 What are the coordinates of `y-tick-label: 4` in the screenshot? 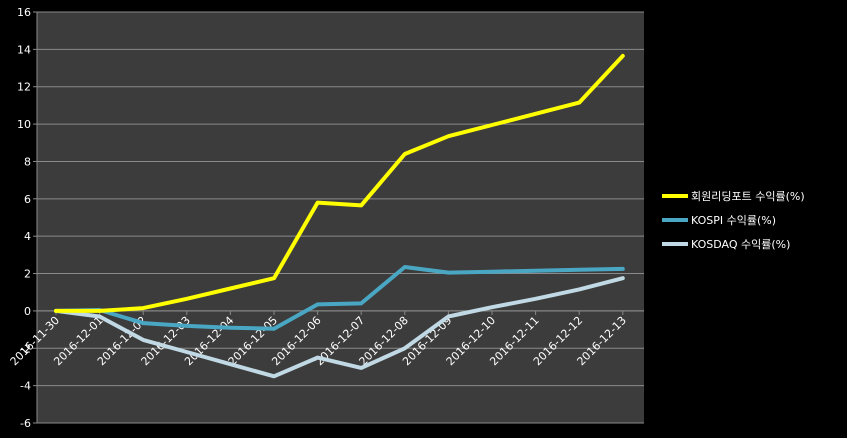 It's located at (27, 236).